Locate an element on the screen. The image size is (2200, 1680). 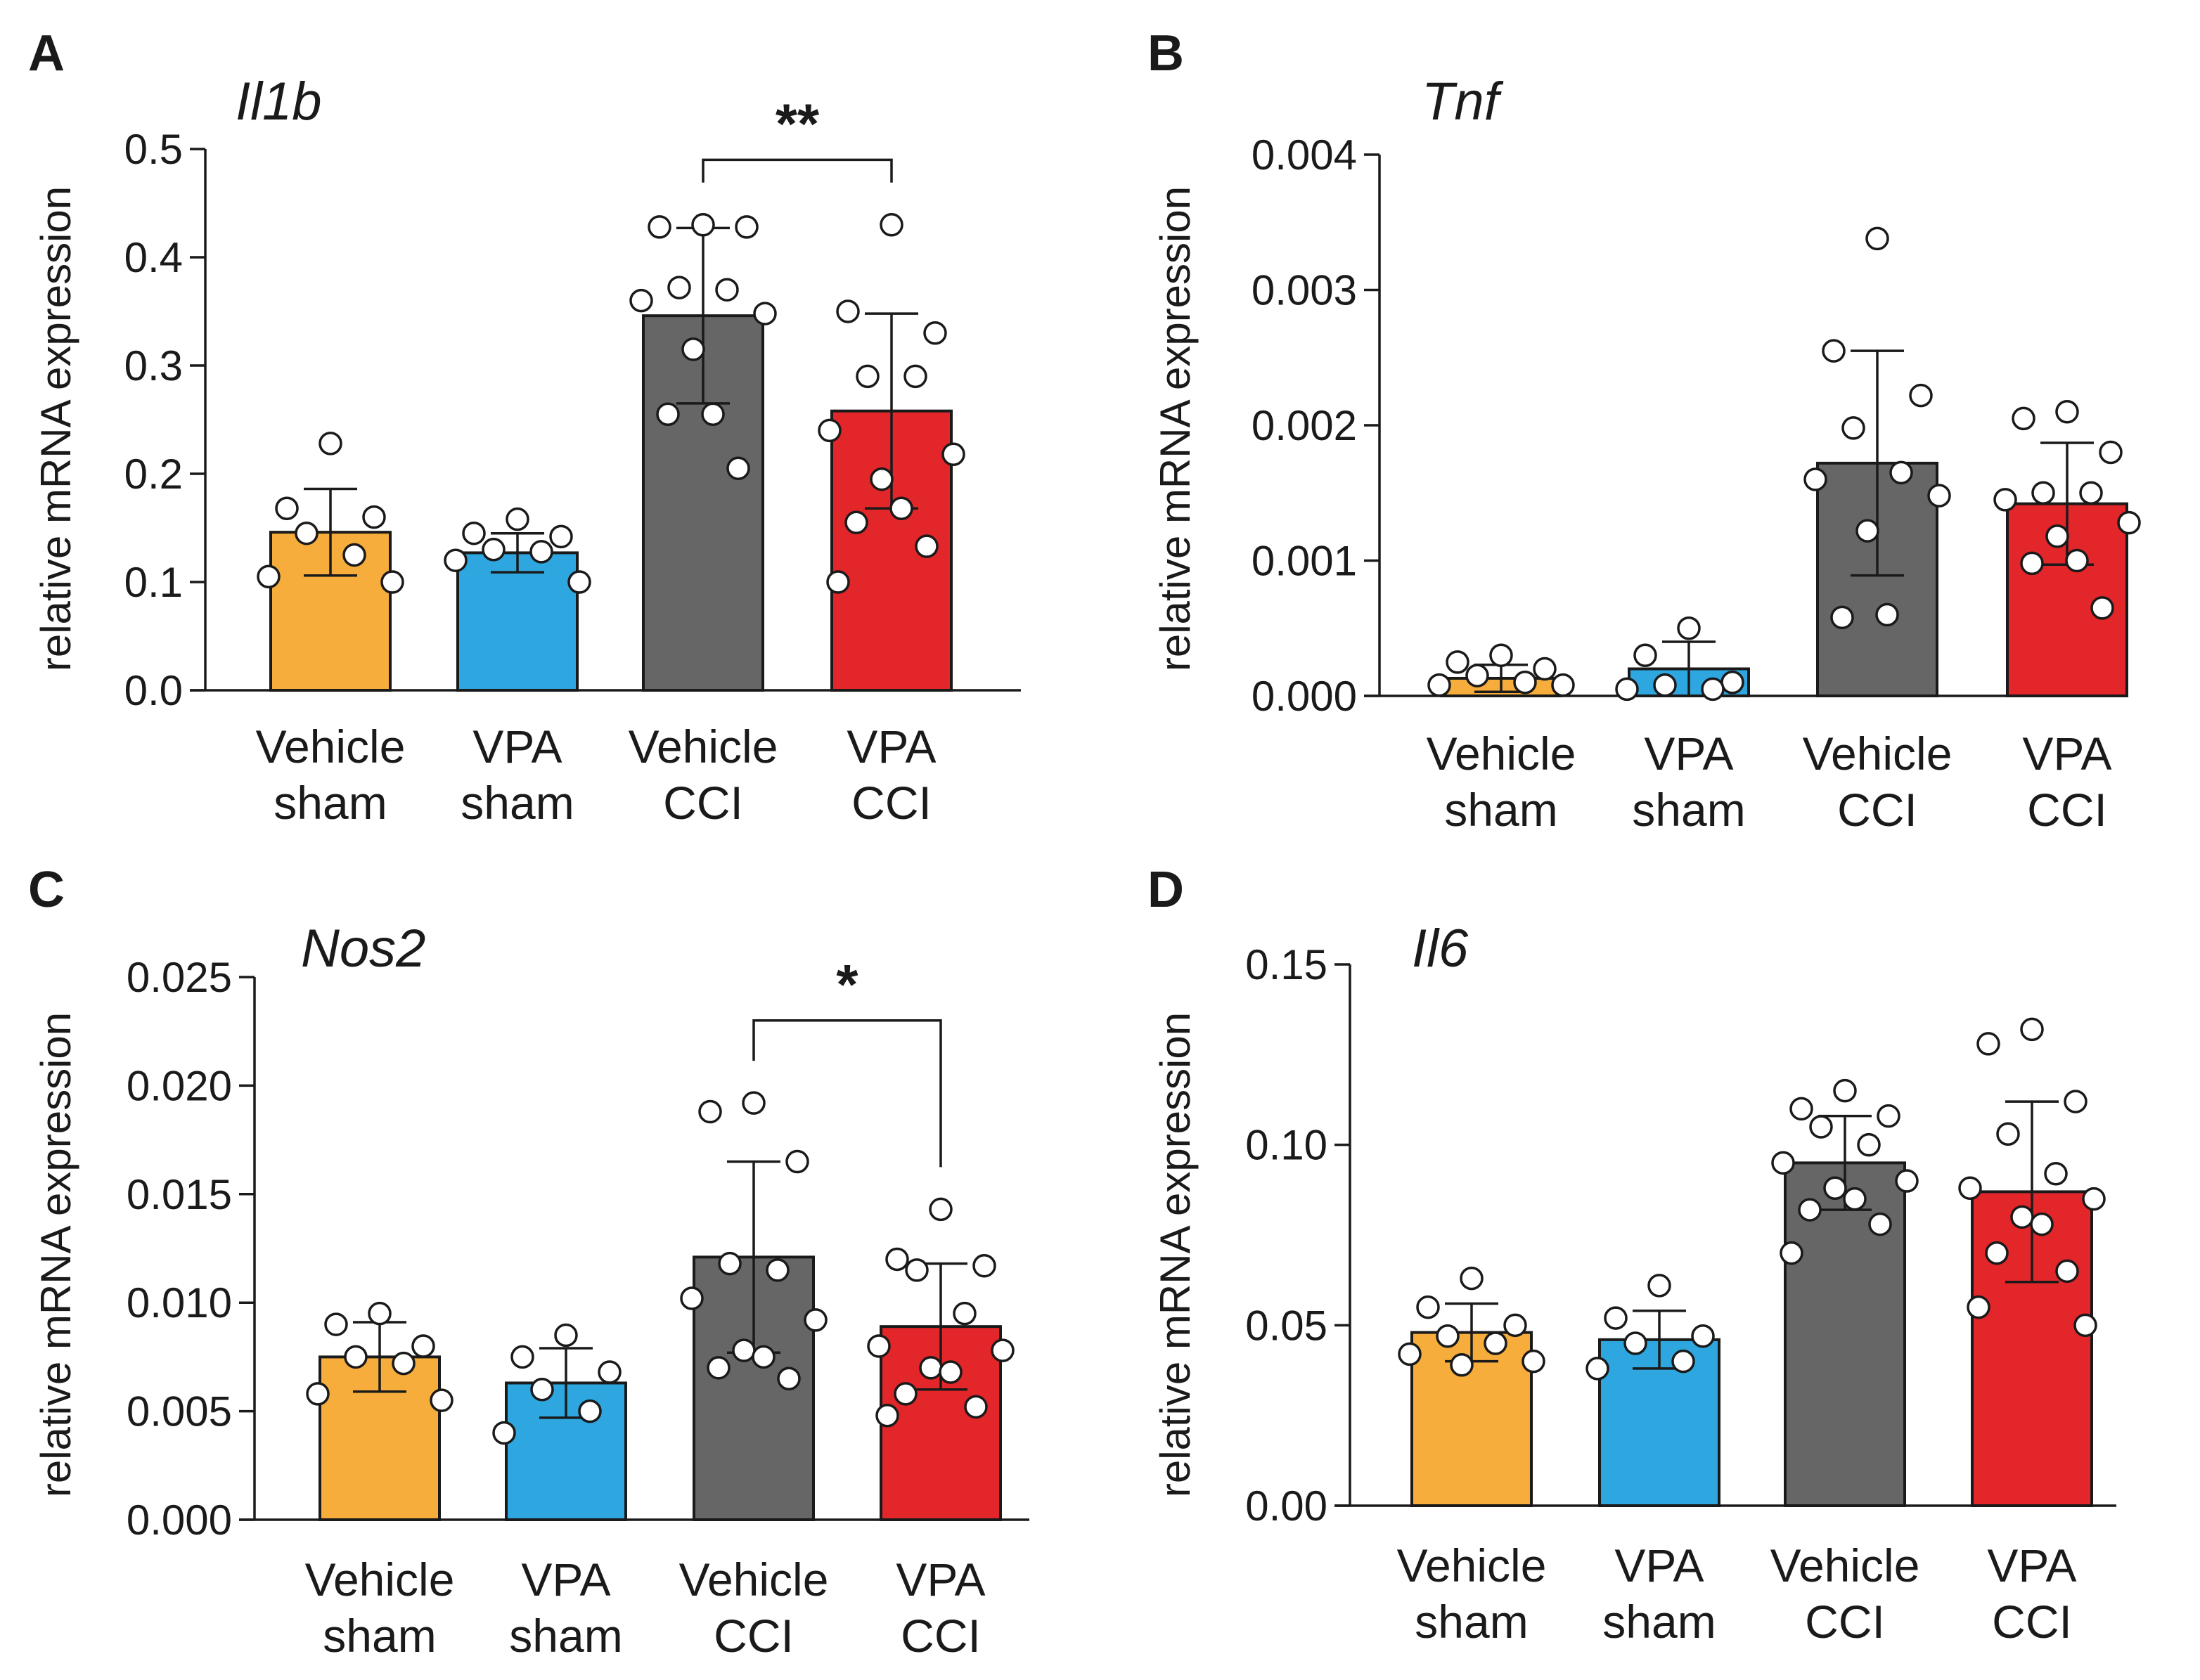
y-tick-label: 0.001 is located at coordinates (1304, 561).